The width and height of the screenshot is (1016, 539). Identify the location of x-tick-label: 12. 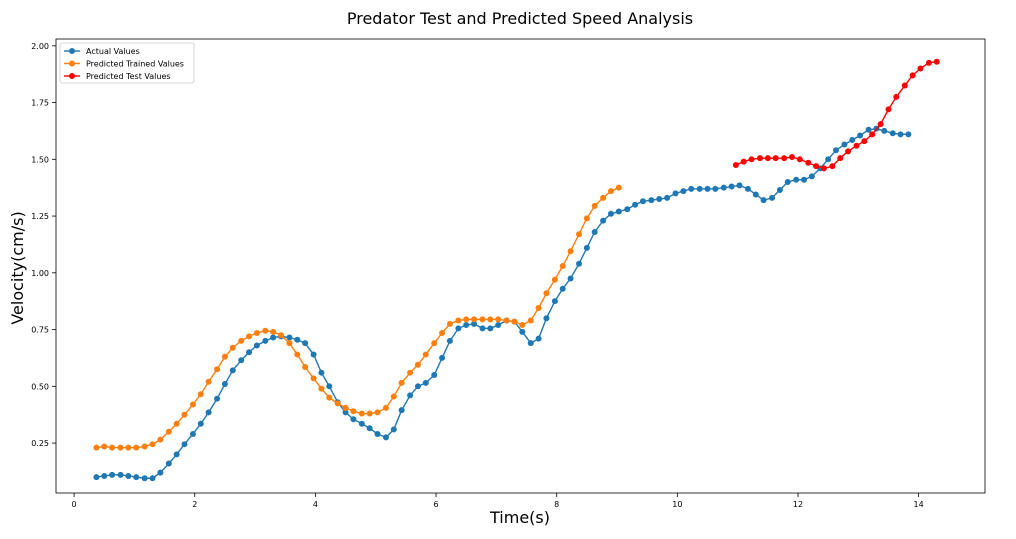
(798, 504).